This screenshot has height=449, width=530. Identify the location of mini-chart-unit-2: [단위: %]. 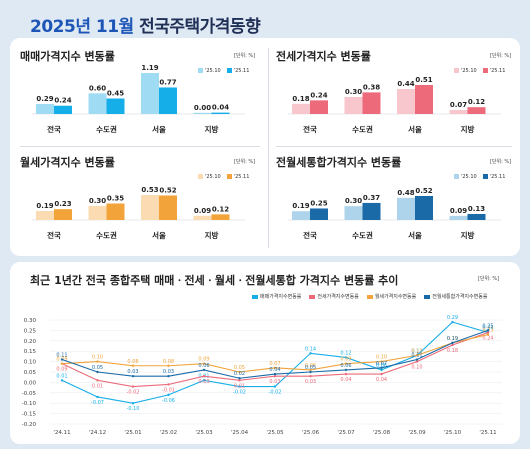
(245, 162).